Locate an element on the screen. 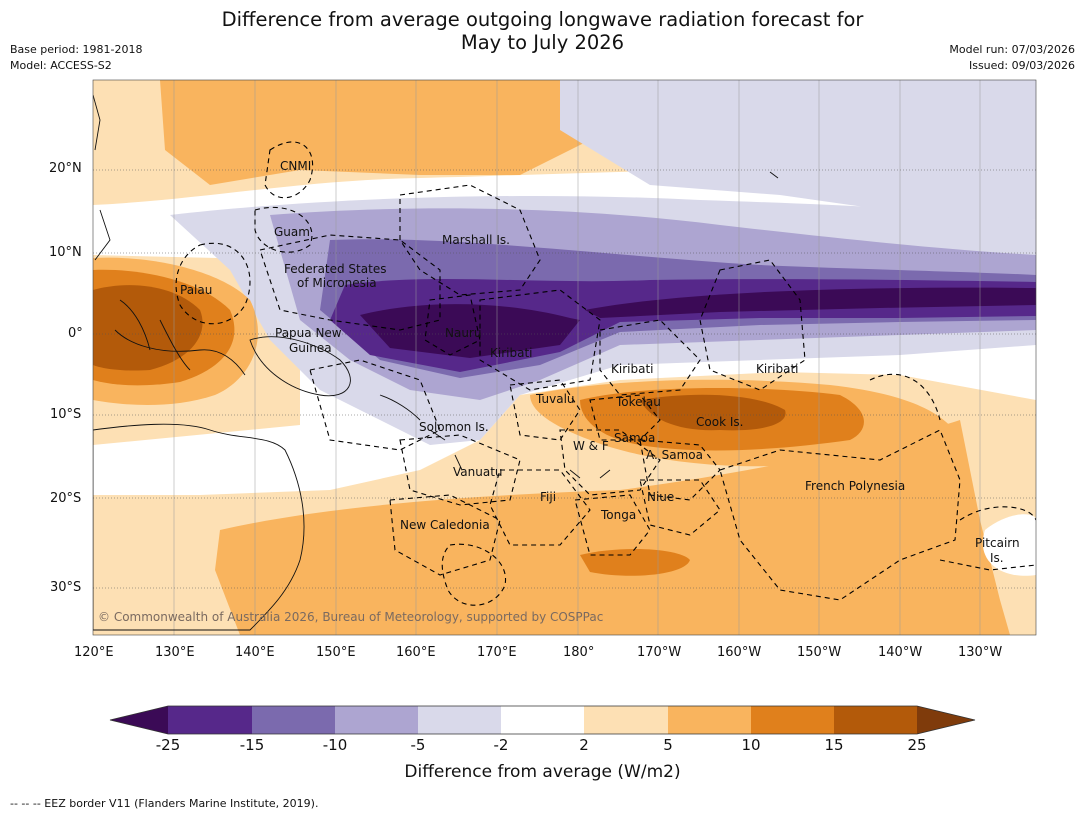 This screenshot has height=816, width=1085. shade-15-25-central is located at coordinates (713, 412).